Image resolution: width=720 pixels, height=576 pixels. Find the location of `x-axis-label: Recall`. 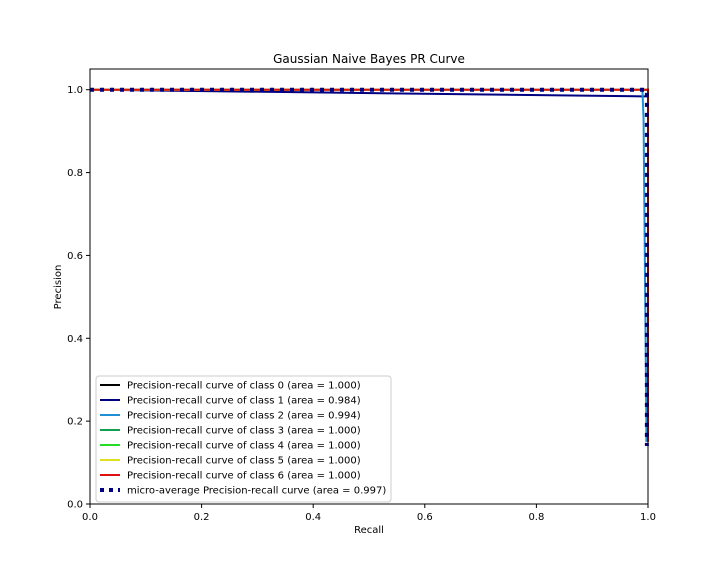

x-axis-label: Recall is located at coordinates (369, 530).